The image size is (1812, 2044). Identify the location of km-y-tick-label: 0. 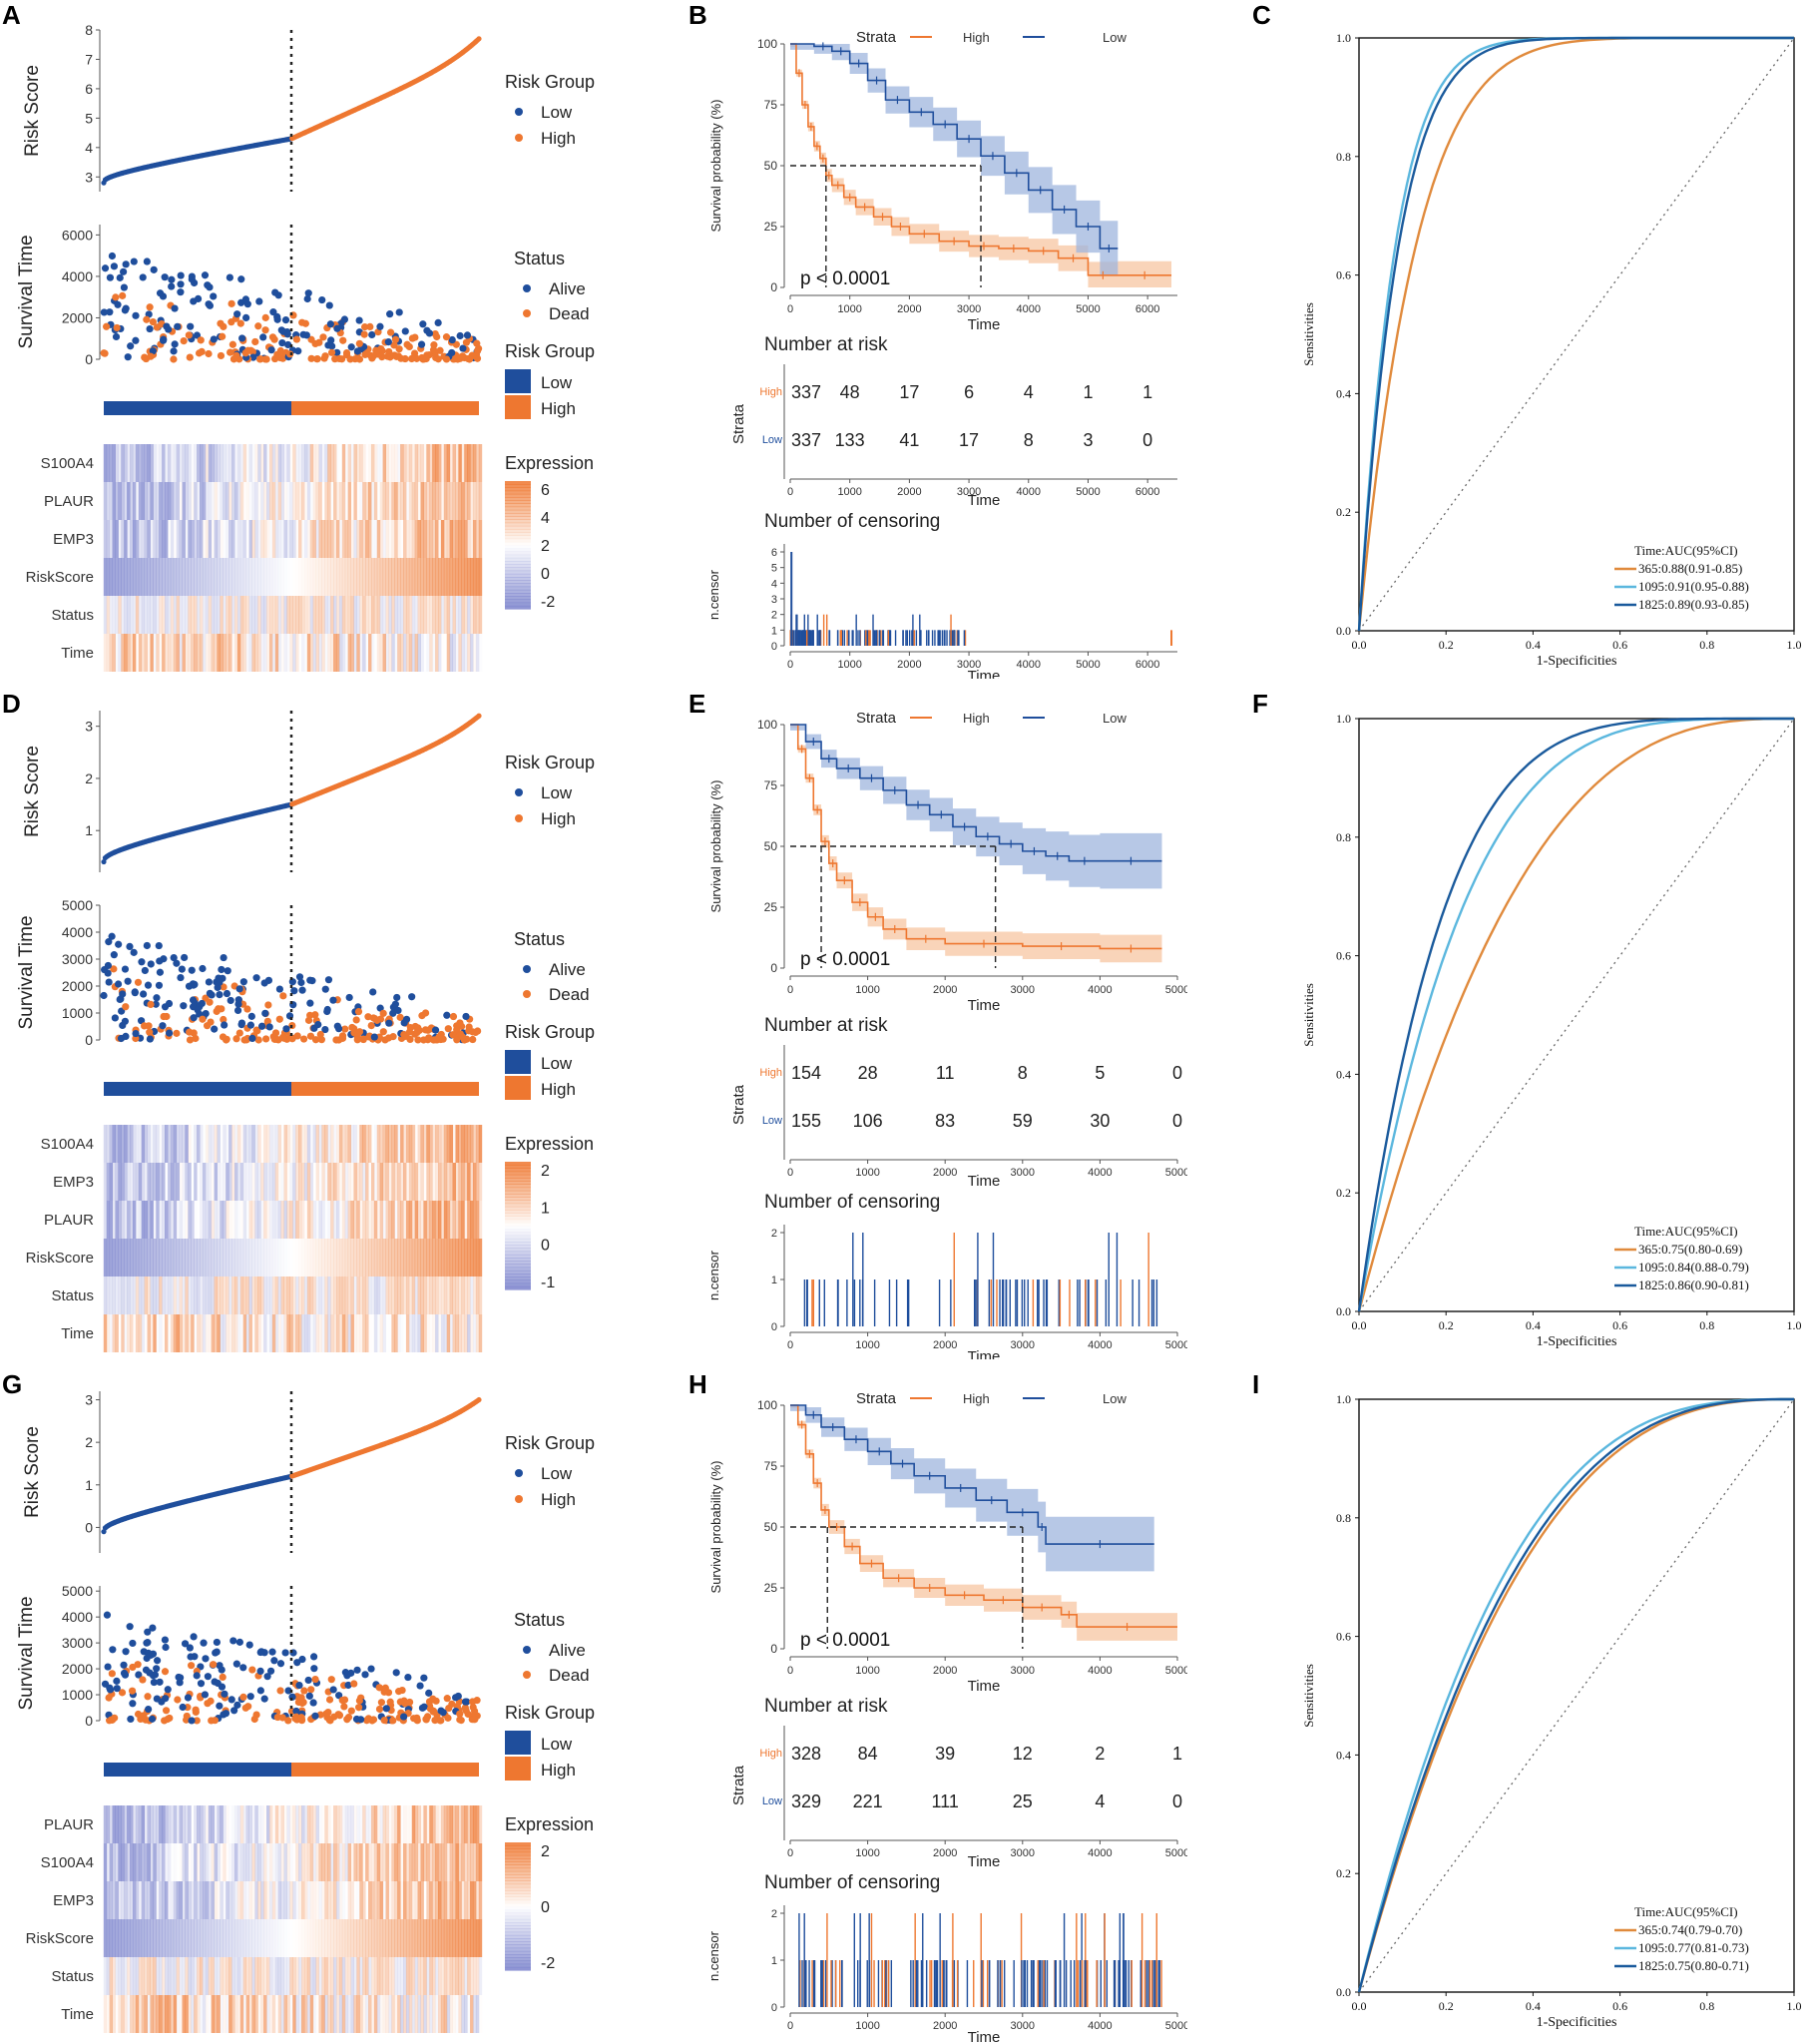
(773, 1649).